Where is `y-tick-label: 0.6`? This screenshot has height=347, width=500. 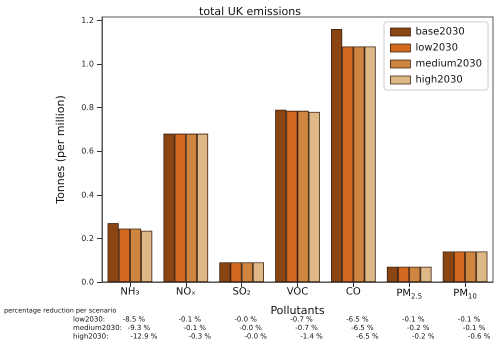 y-tick-label: 0.6 is located at coordinates (87, 151).